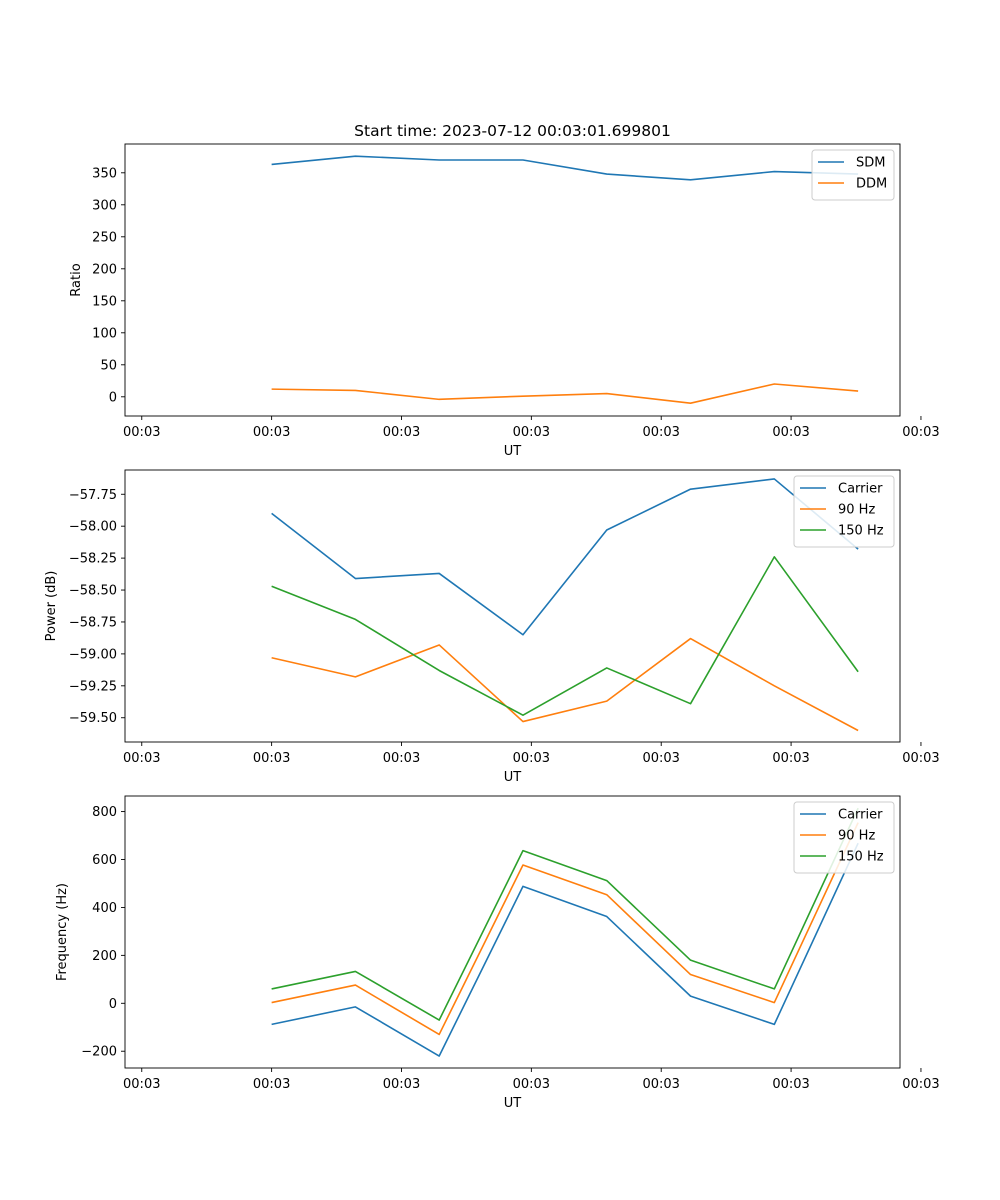  Describe the element at coordinates (108, 365) in the screenshot. I see `y-tick-label: 50` at that location.